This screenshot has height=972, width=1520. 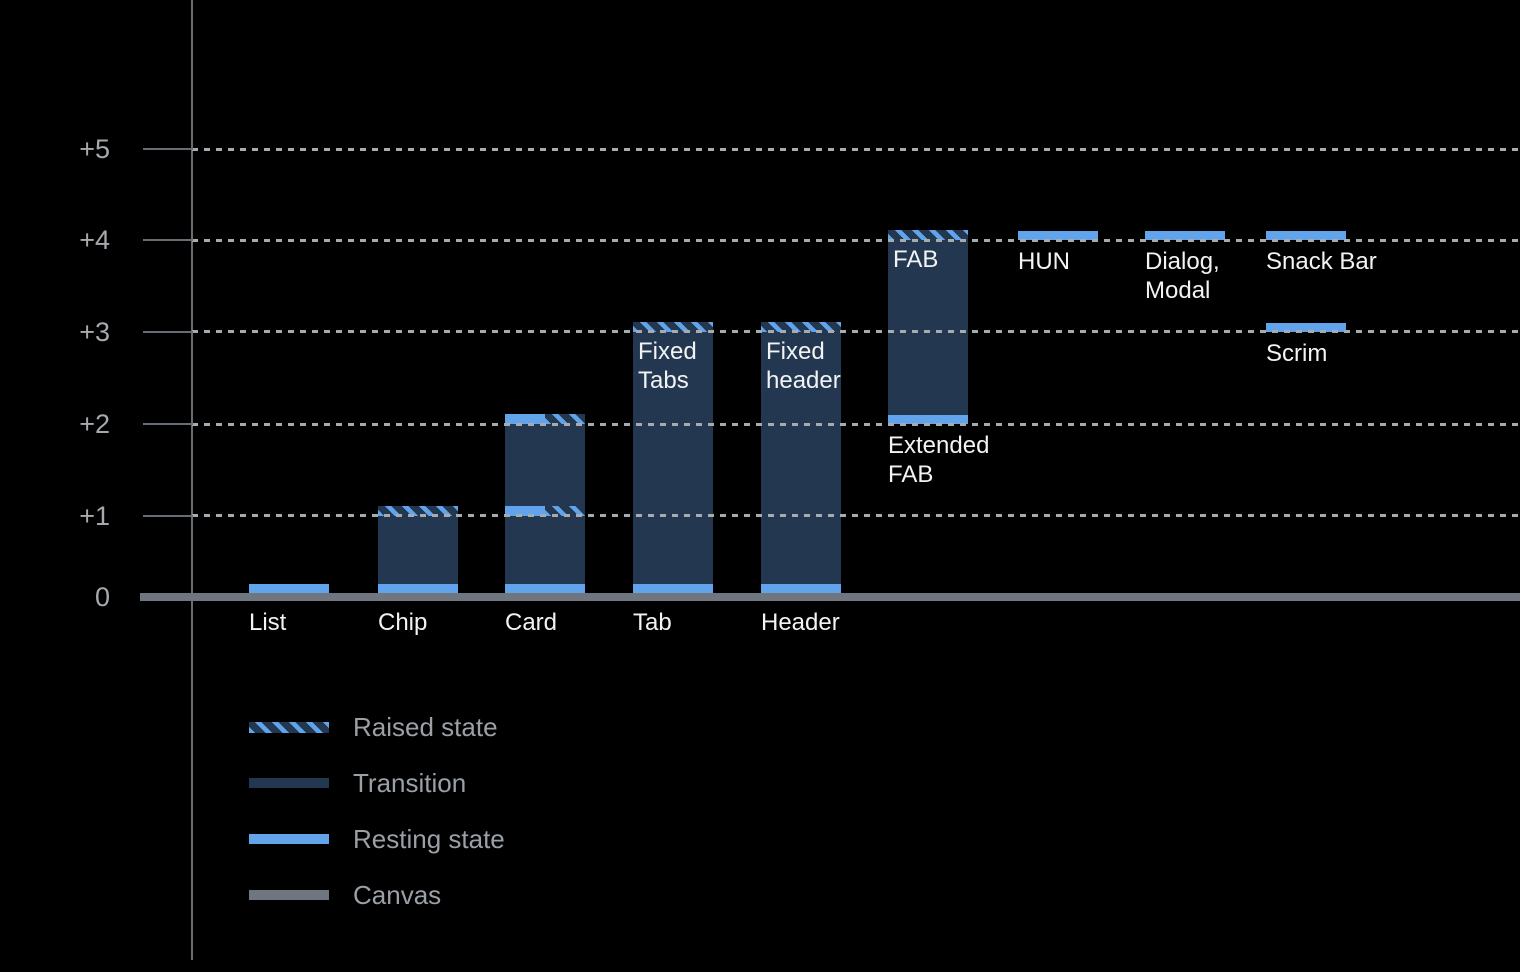 What do you see at coordinates (429, 838) in the screenshot?
I see `legend-label: Resting state` at bounding box center [429, 838].